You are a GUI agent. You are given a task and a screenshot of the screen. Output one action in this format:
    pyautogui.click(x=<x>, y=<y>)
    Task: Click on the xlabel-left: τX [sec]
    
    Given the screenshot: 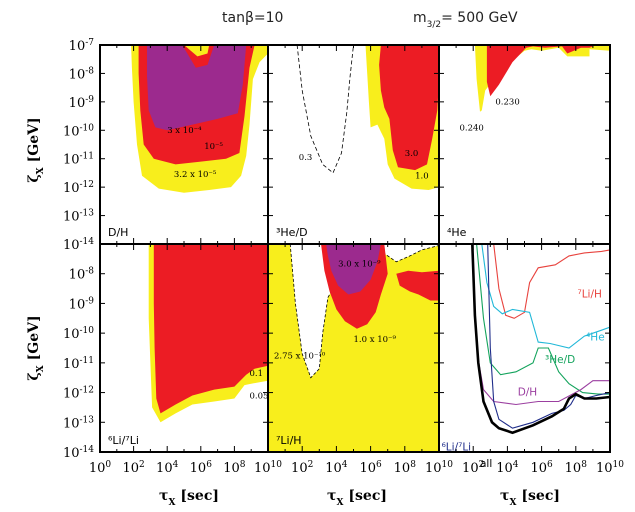 What is the action you would take?
    pyautogui.click(x=189, y=498)
    